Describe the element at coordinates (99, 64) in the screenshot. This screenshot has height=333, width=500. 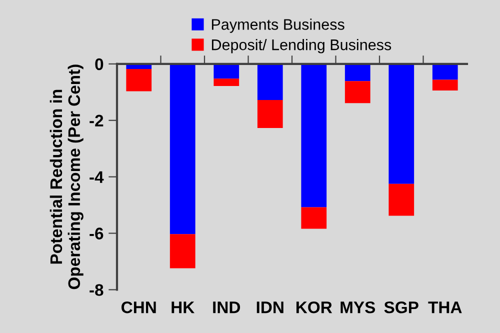
I see `y-tick-label: 0` at that location.